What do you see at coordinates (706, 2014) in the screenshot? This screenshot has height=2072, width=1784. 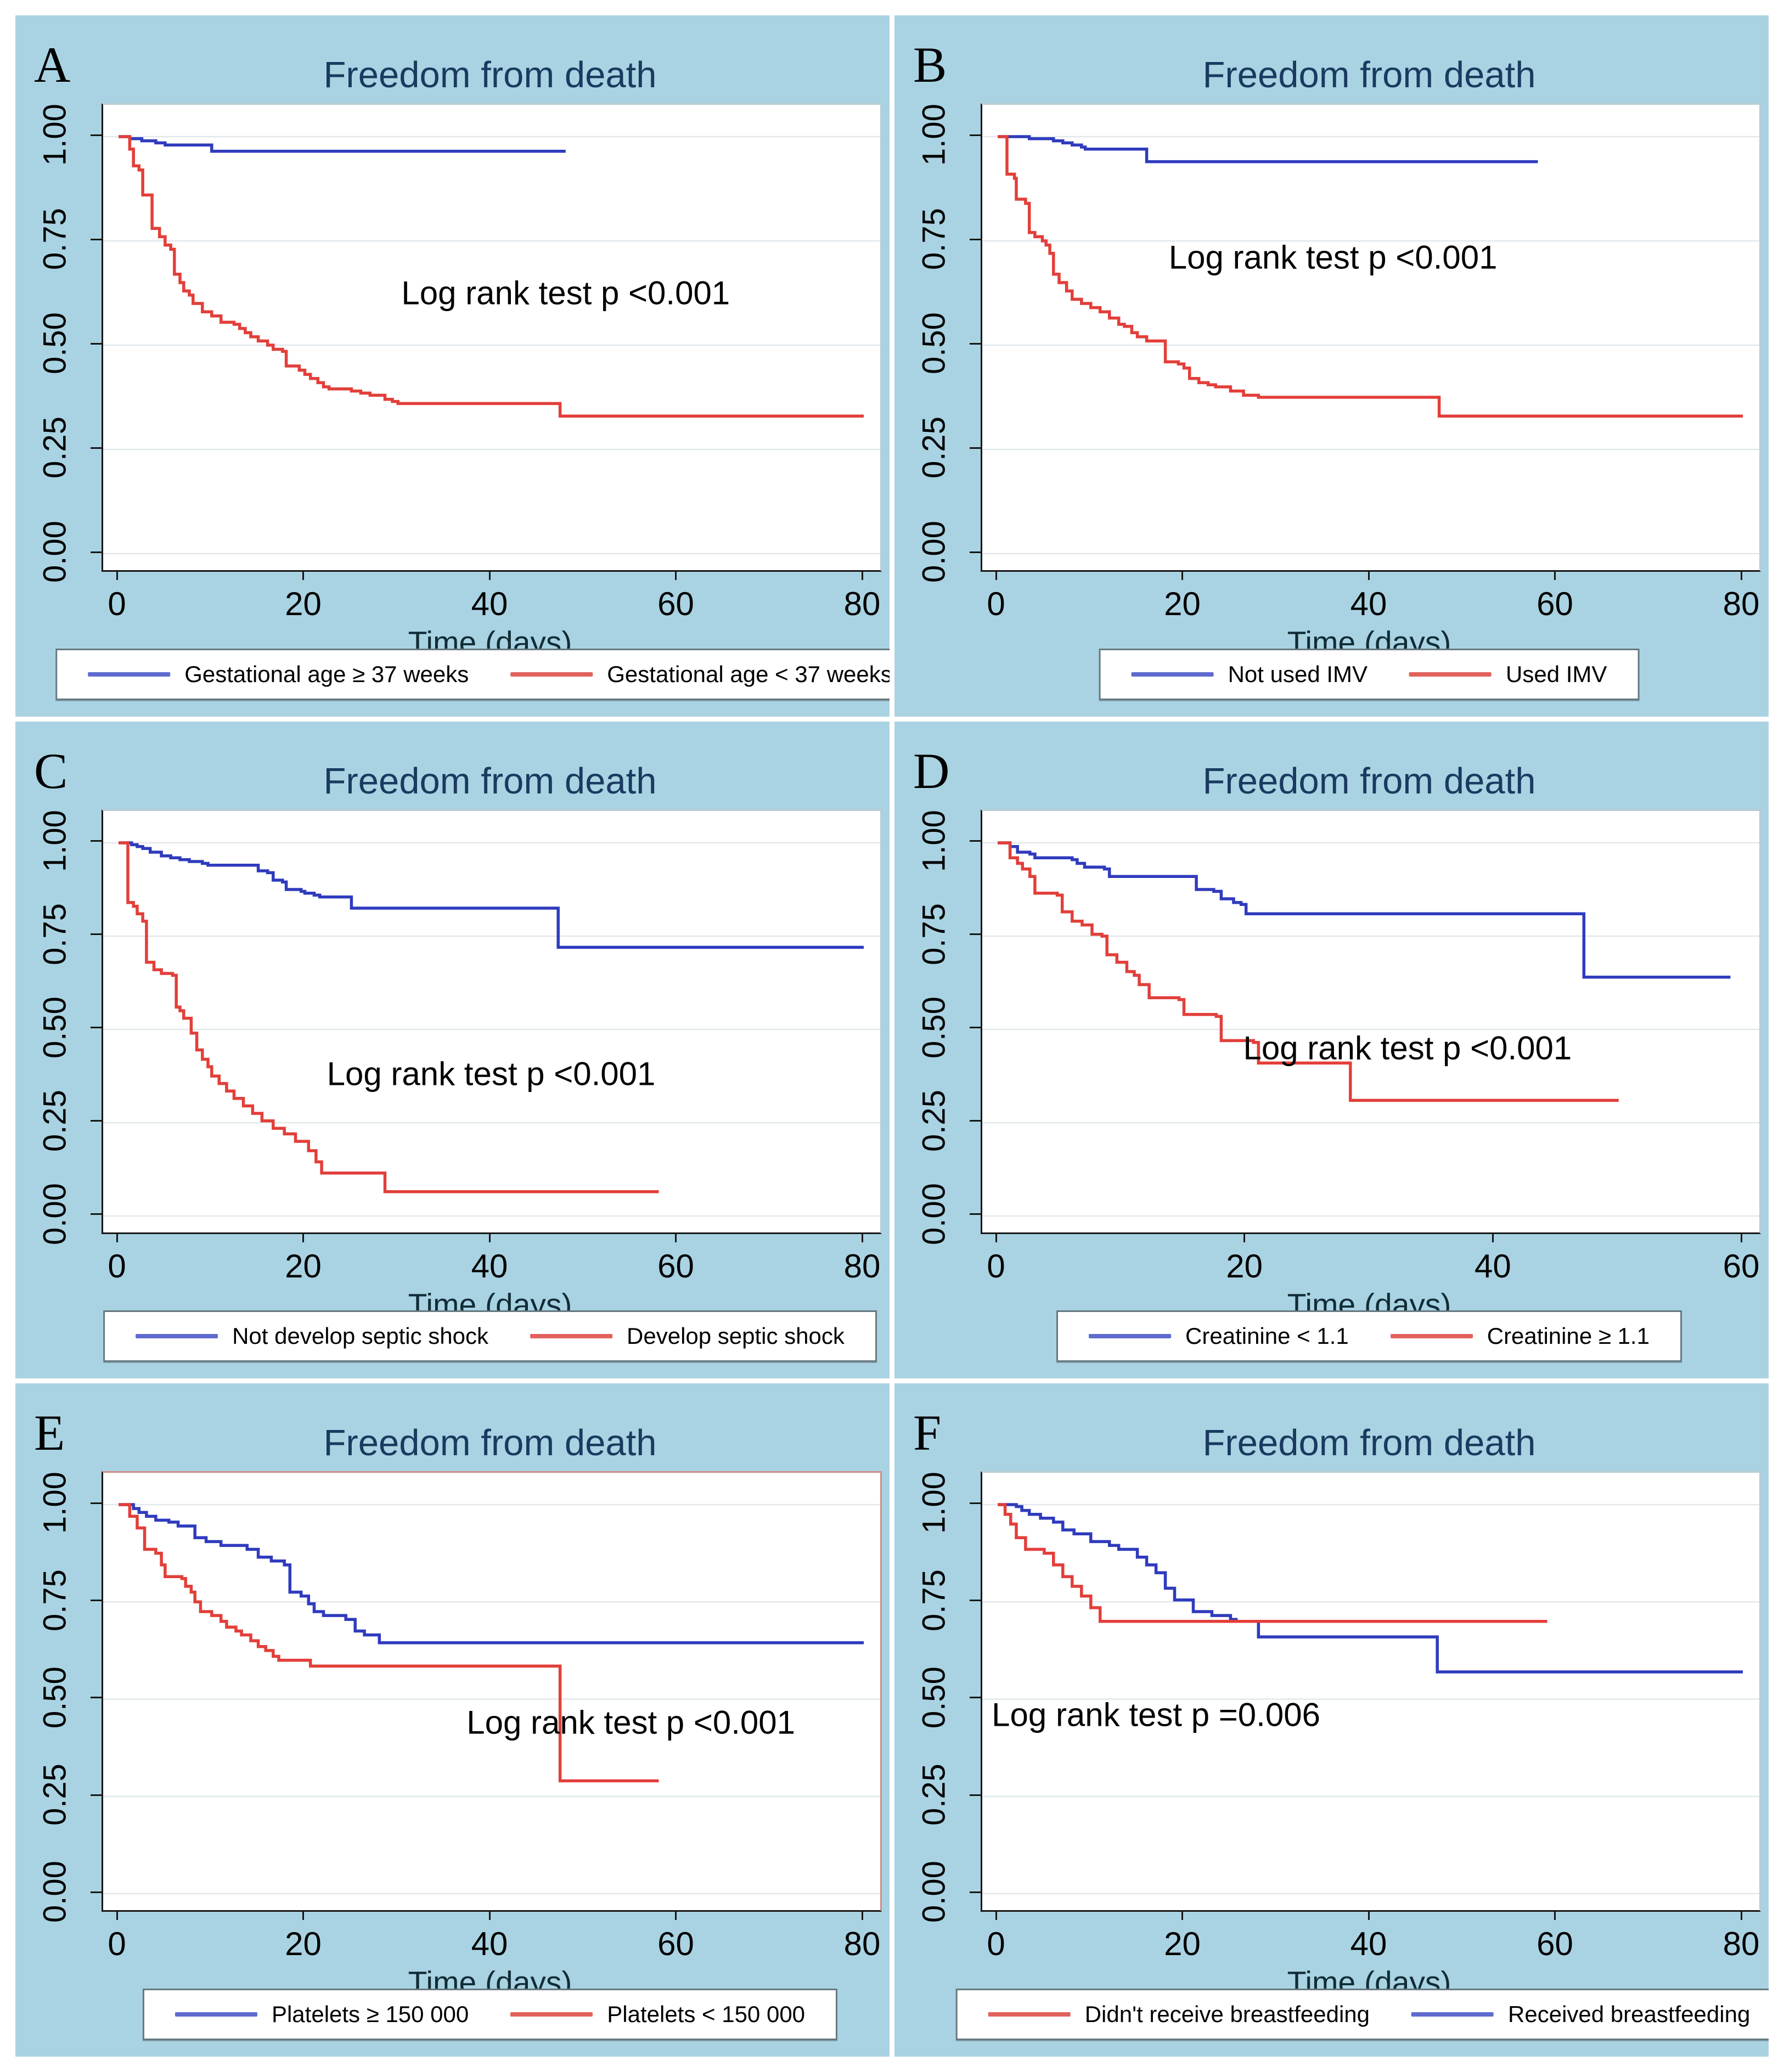 I see `legend-label: Platelets < 150 000` at bounding box center [706, 2014].